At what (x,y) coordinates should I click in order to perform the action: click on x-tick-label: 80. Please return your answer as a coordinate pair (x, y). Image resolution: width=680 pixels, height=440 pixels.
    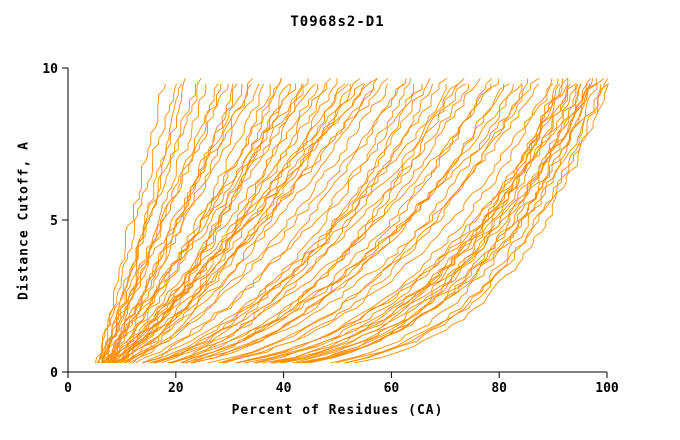
    Looking at the image, I should click on (499, 388).